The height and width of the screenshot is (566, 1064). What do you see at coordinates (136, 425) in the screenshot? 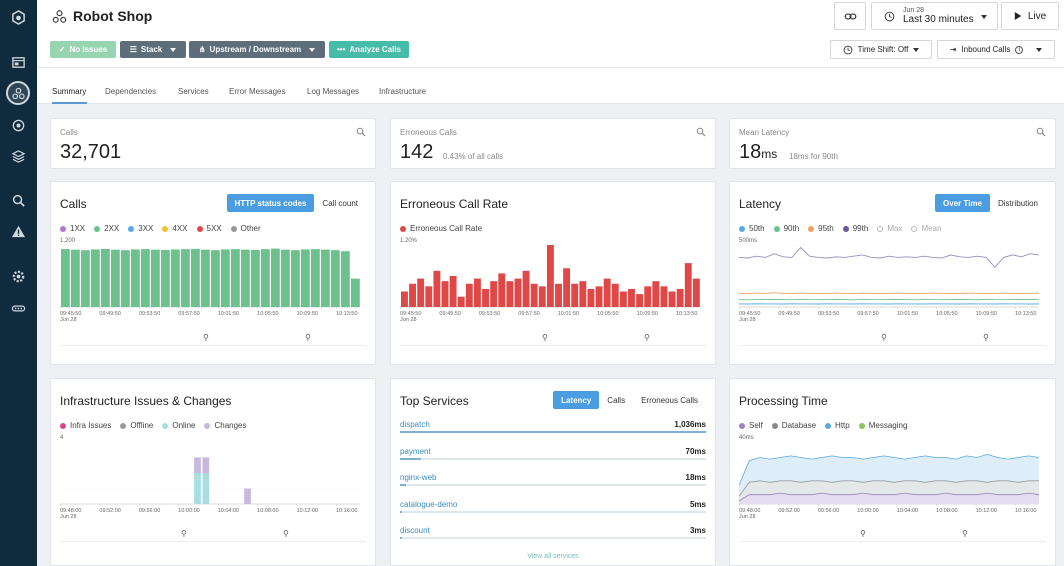
I see `legend-item: Offline` at bounding box center [136, 425].